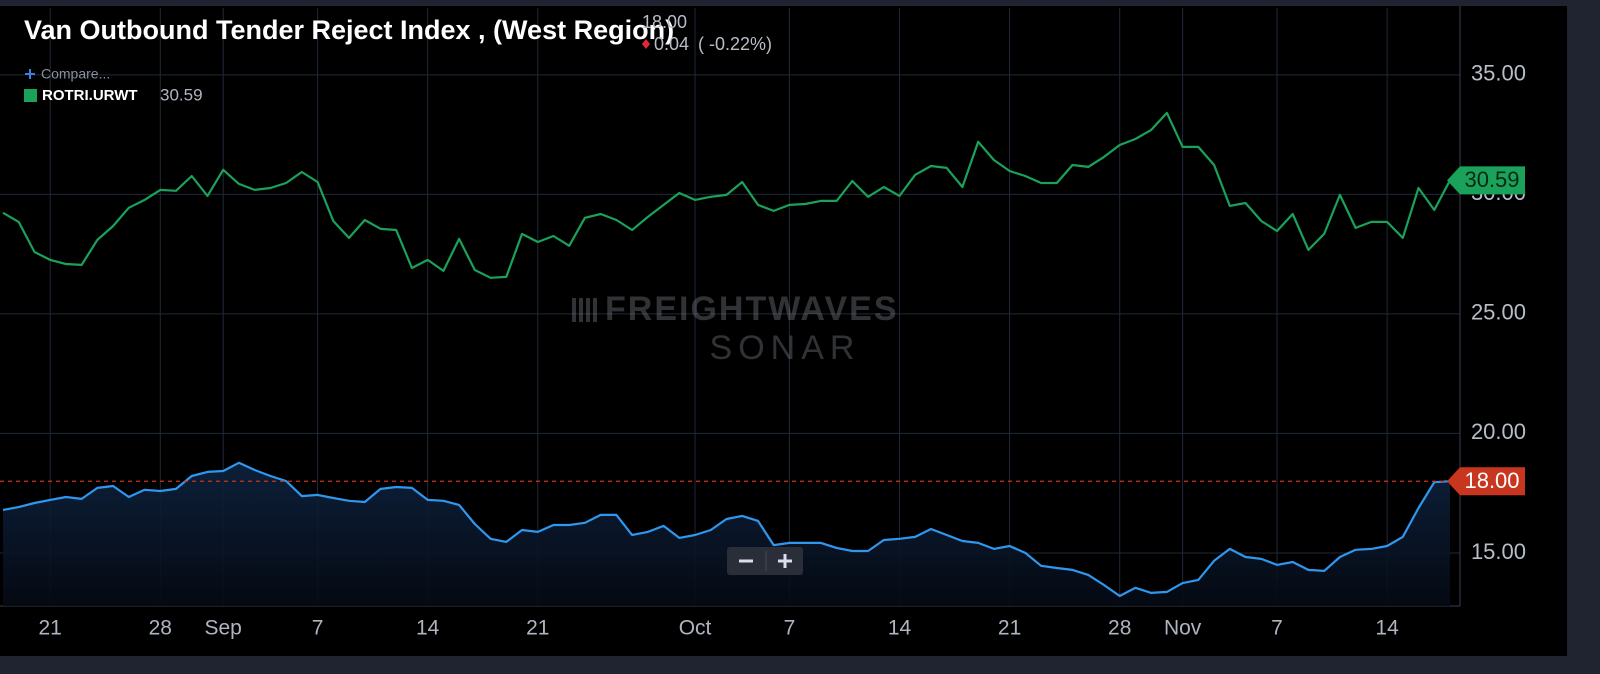 The height and width of the screenshot is (674, 1600). Describe the element at coordinates (785, 561) in the screenshot. I see `zoom-in` at that location.